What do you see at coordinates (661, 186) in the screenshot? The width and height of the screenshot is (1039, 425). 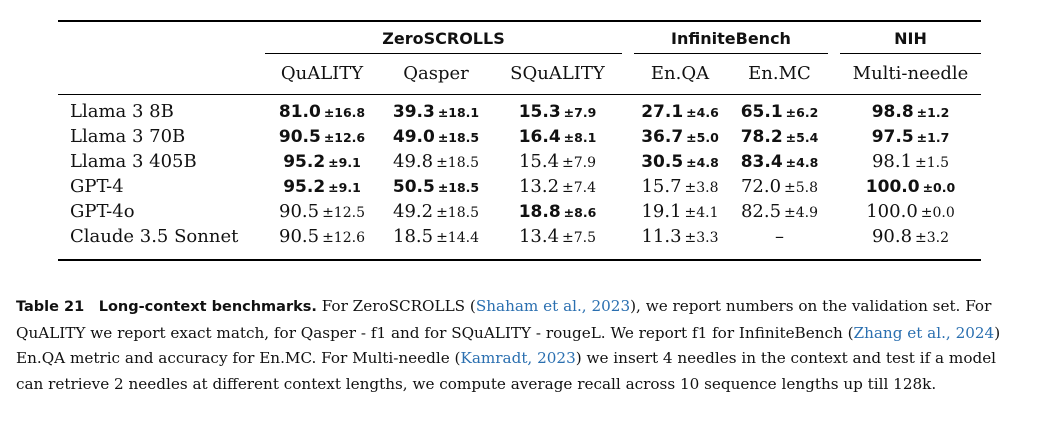 I see `score-value: 15.7` at bounding box center [661, 186].